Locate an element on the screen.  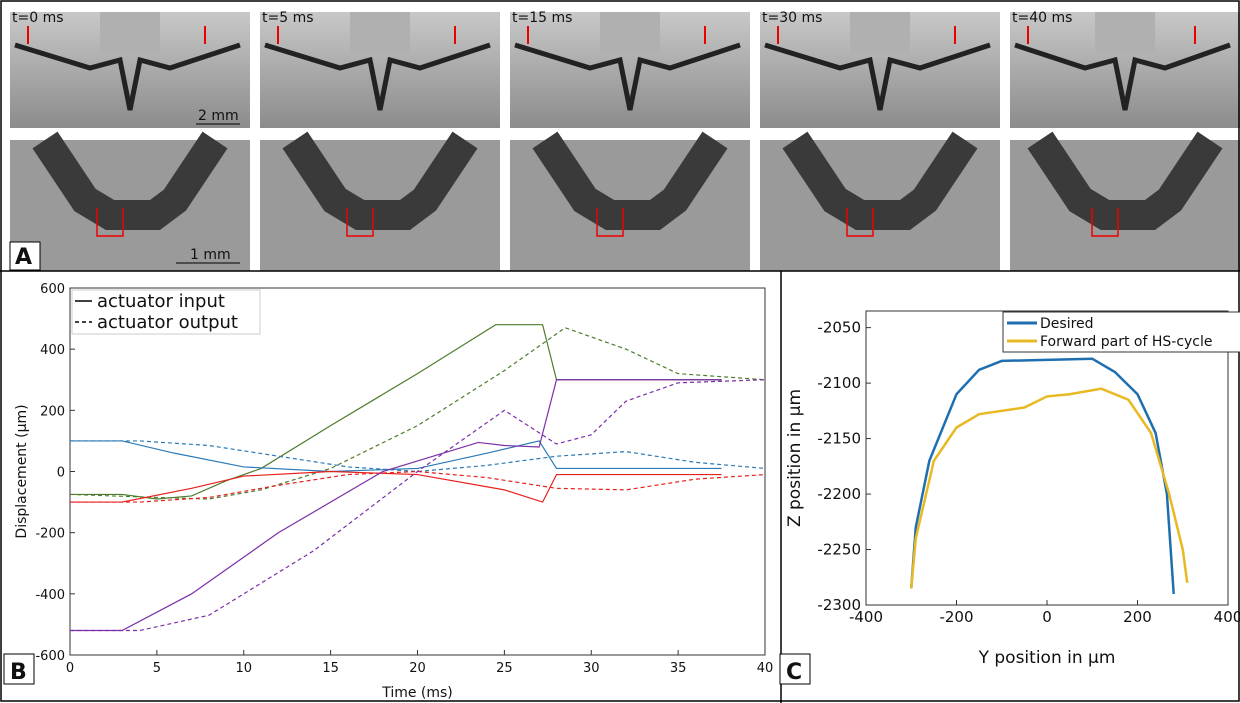
scale-label: 1 mm is located at coordinates (210, 255).